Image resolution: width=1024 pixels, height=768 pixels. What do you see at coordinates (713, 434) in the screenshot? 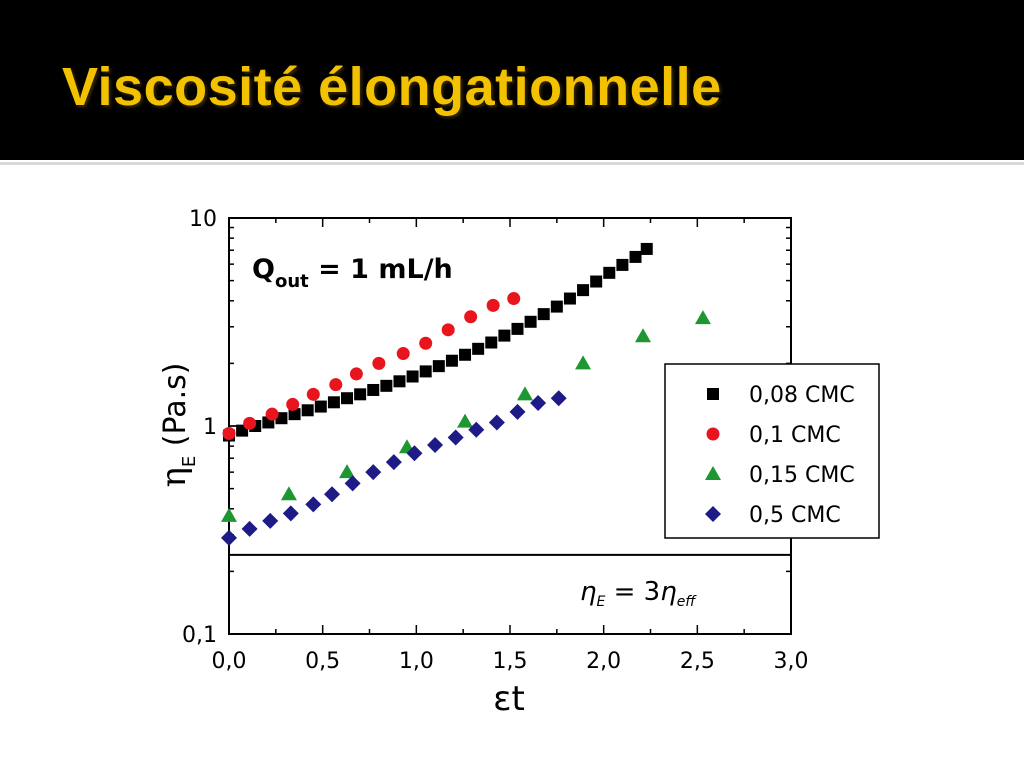
I see `legend-marker-circle` at bounding box center [713, 434].